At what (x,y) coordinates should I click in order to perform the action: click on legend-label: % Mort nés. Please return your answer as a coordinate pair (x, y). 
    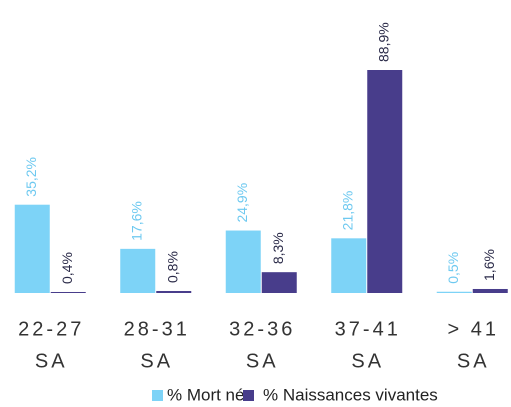
    Looking at the image, I should click on (210, 394).